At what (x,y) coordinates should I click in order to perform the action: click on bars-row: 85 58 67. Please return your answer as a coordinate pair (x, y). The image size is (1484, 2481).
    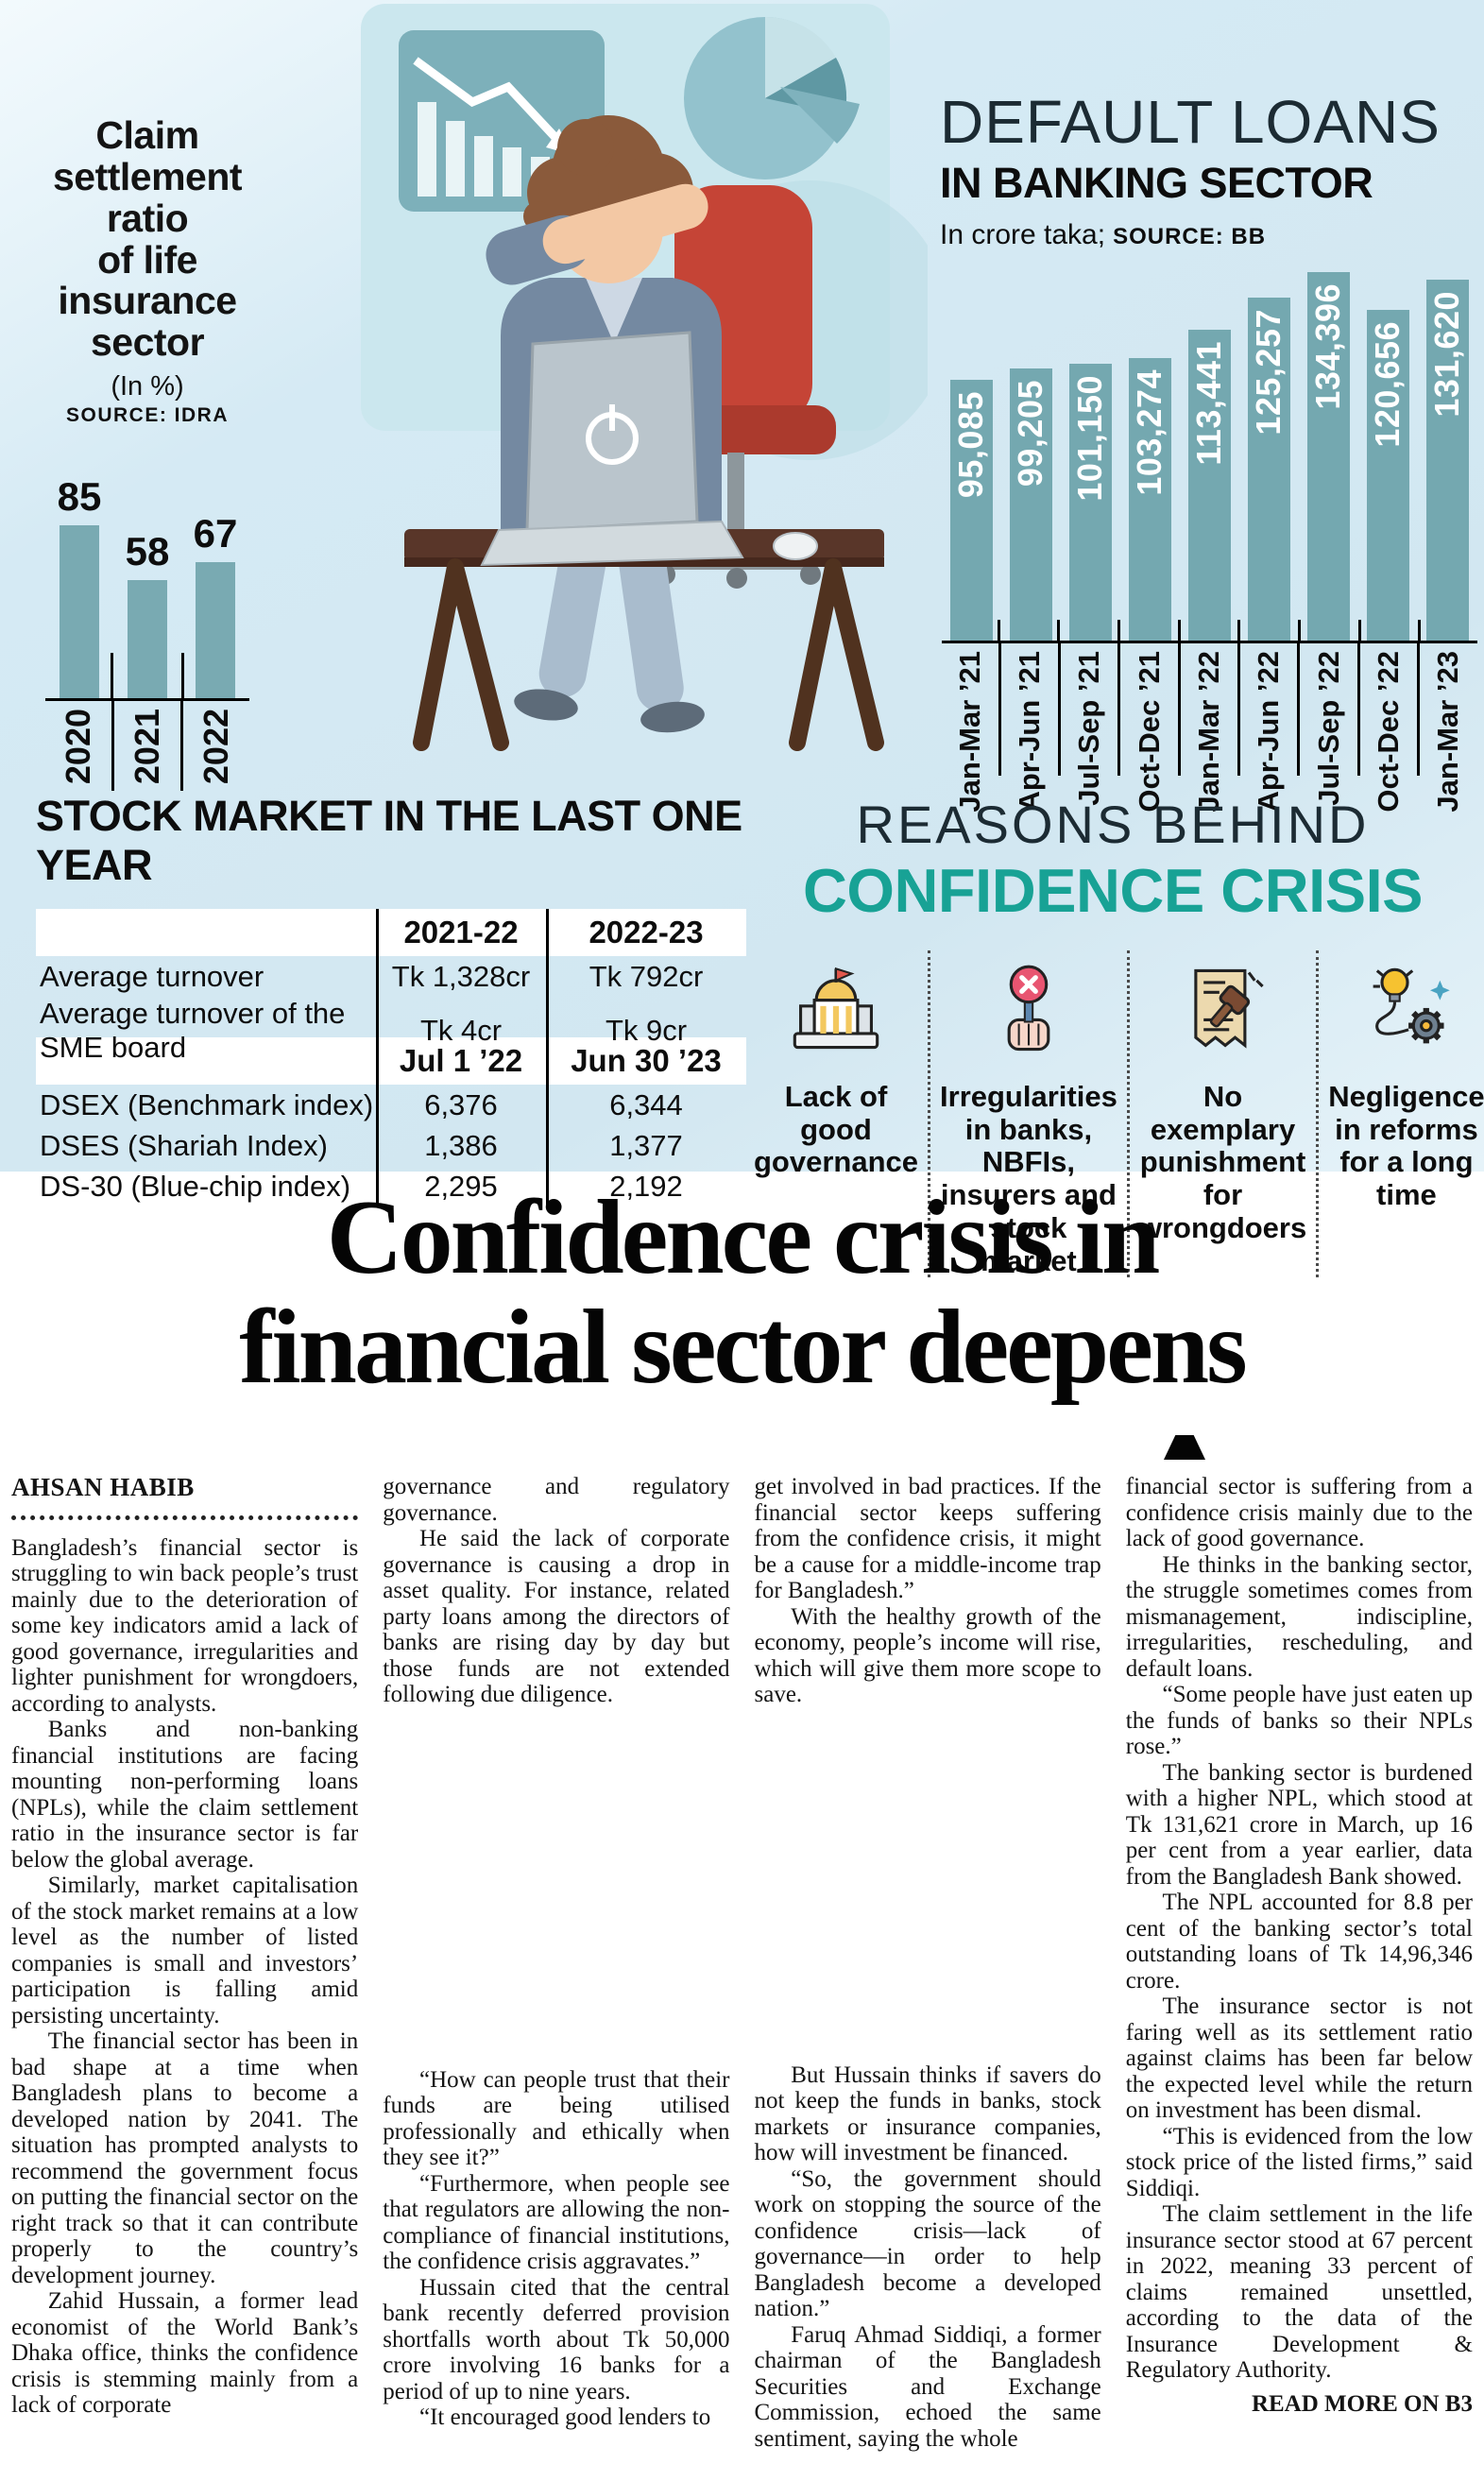
    Looking at the image, I should click on (147, 583).